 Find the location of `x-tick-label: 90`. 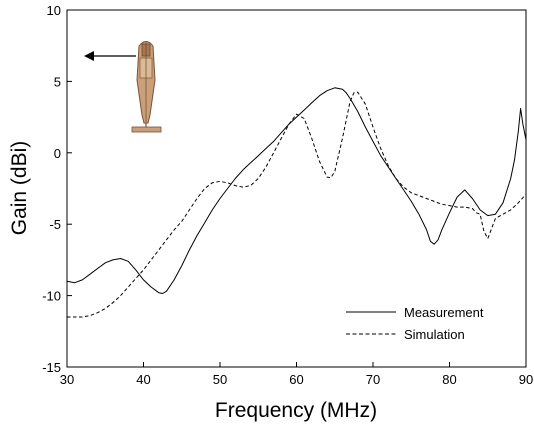

x-tick-label: 90 is located at coordinates (526, 379).